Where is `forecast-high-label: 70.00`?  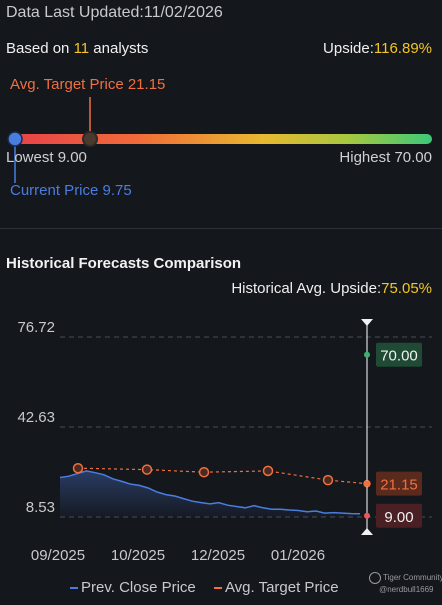 forecast-high-label: 70.00 is located at coordinates (399, 356).